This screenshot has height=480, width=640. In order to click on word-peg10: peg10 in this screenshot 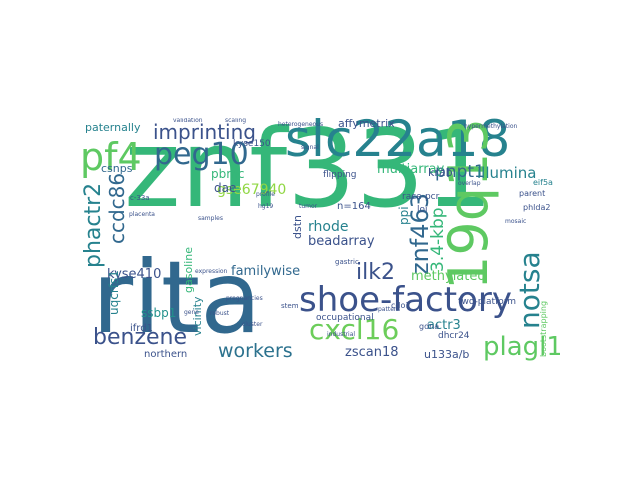, I will do `click(201, 154)`.